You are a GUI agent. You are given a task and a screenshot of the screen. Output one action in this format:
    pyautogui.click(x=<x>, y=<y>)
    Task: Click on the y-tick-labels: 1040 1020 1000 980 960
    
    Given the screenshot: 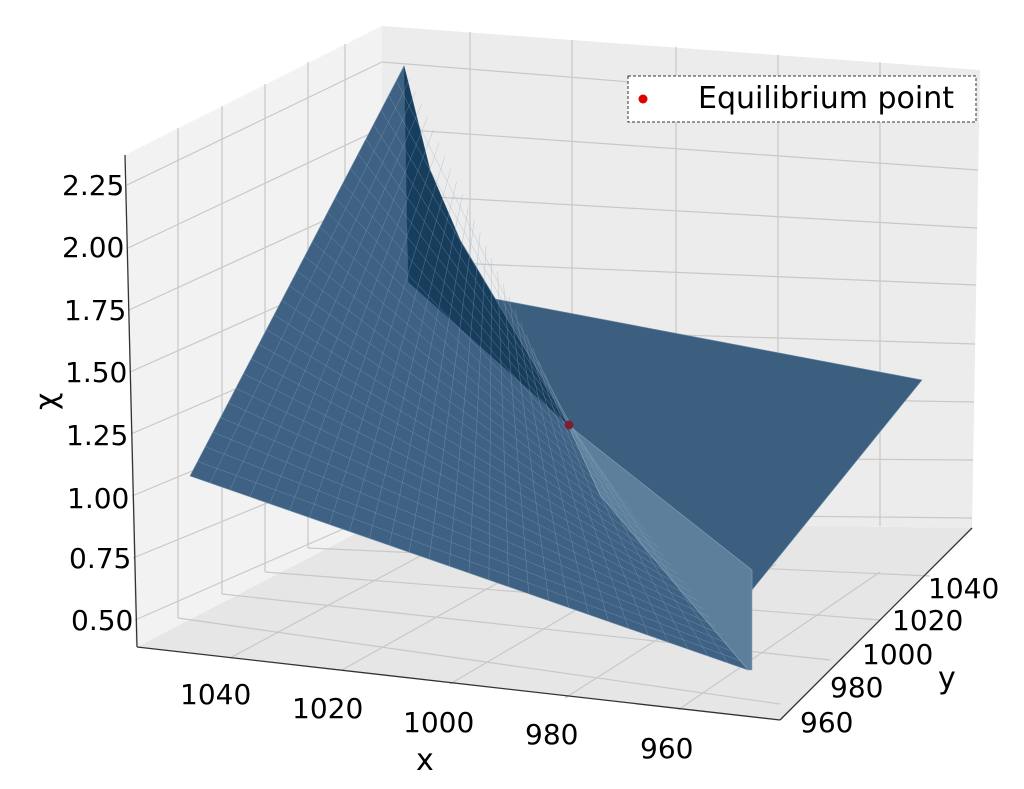 What is the action you would take?
    pyautogui.click(x=899, y=655)
    